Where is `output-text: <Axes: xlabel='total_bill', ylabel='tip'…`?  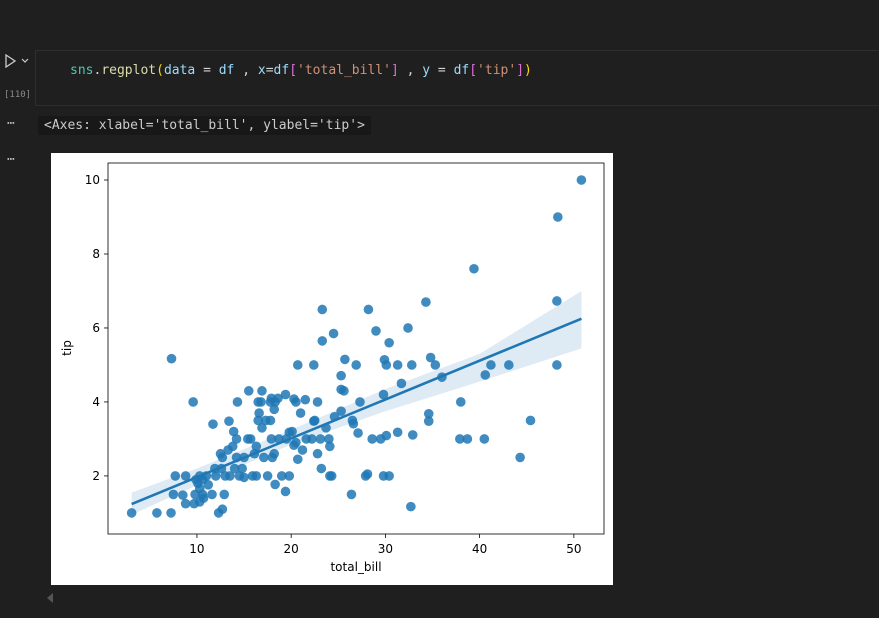
output-text: <Axes: xlabel='total_bill', ylabel='tip'… is located at coordinates (204, 125).